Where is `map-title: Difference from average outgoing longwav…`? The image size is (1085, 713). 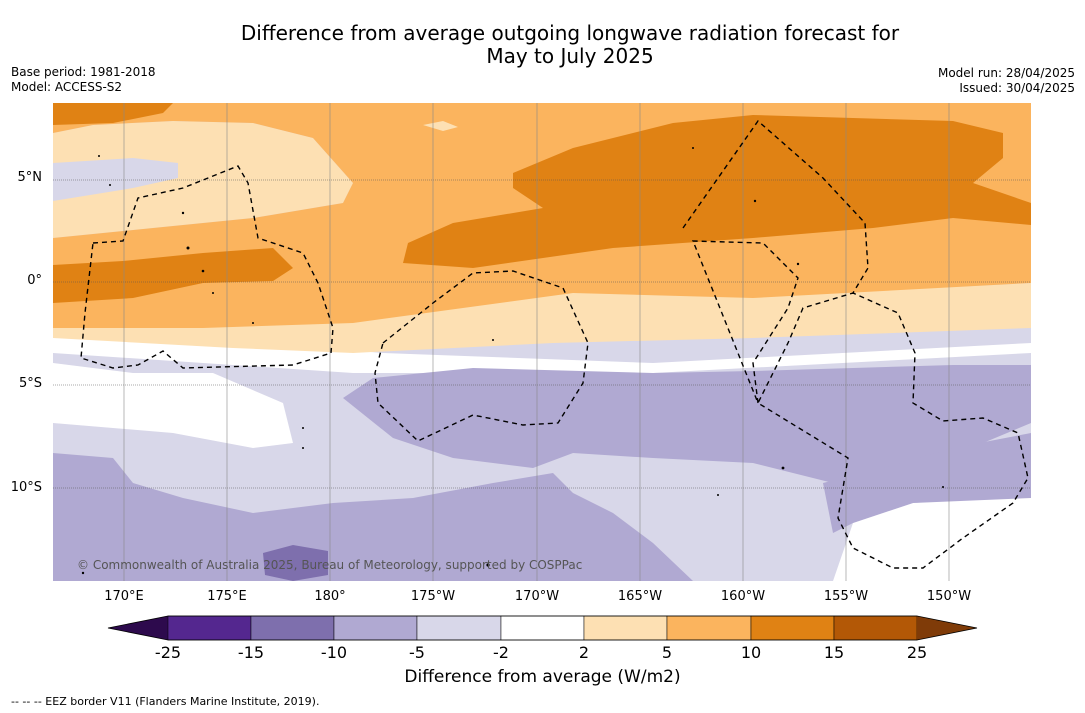
map-title: Difference from average outgoing longwav… is located at coordinates (542, 45).